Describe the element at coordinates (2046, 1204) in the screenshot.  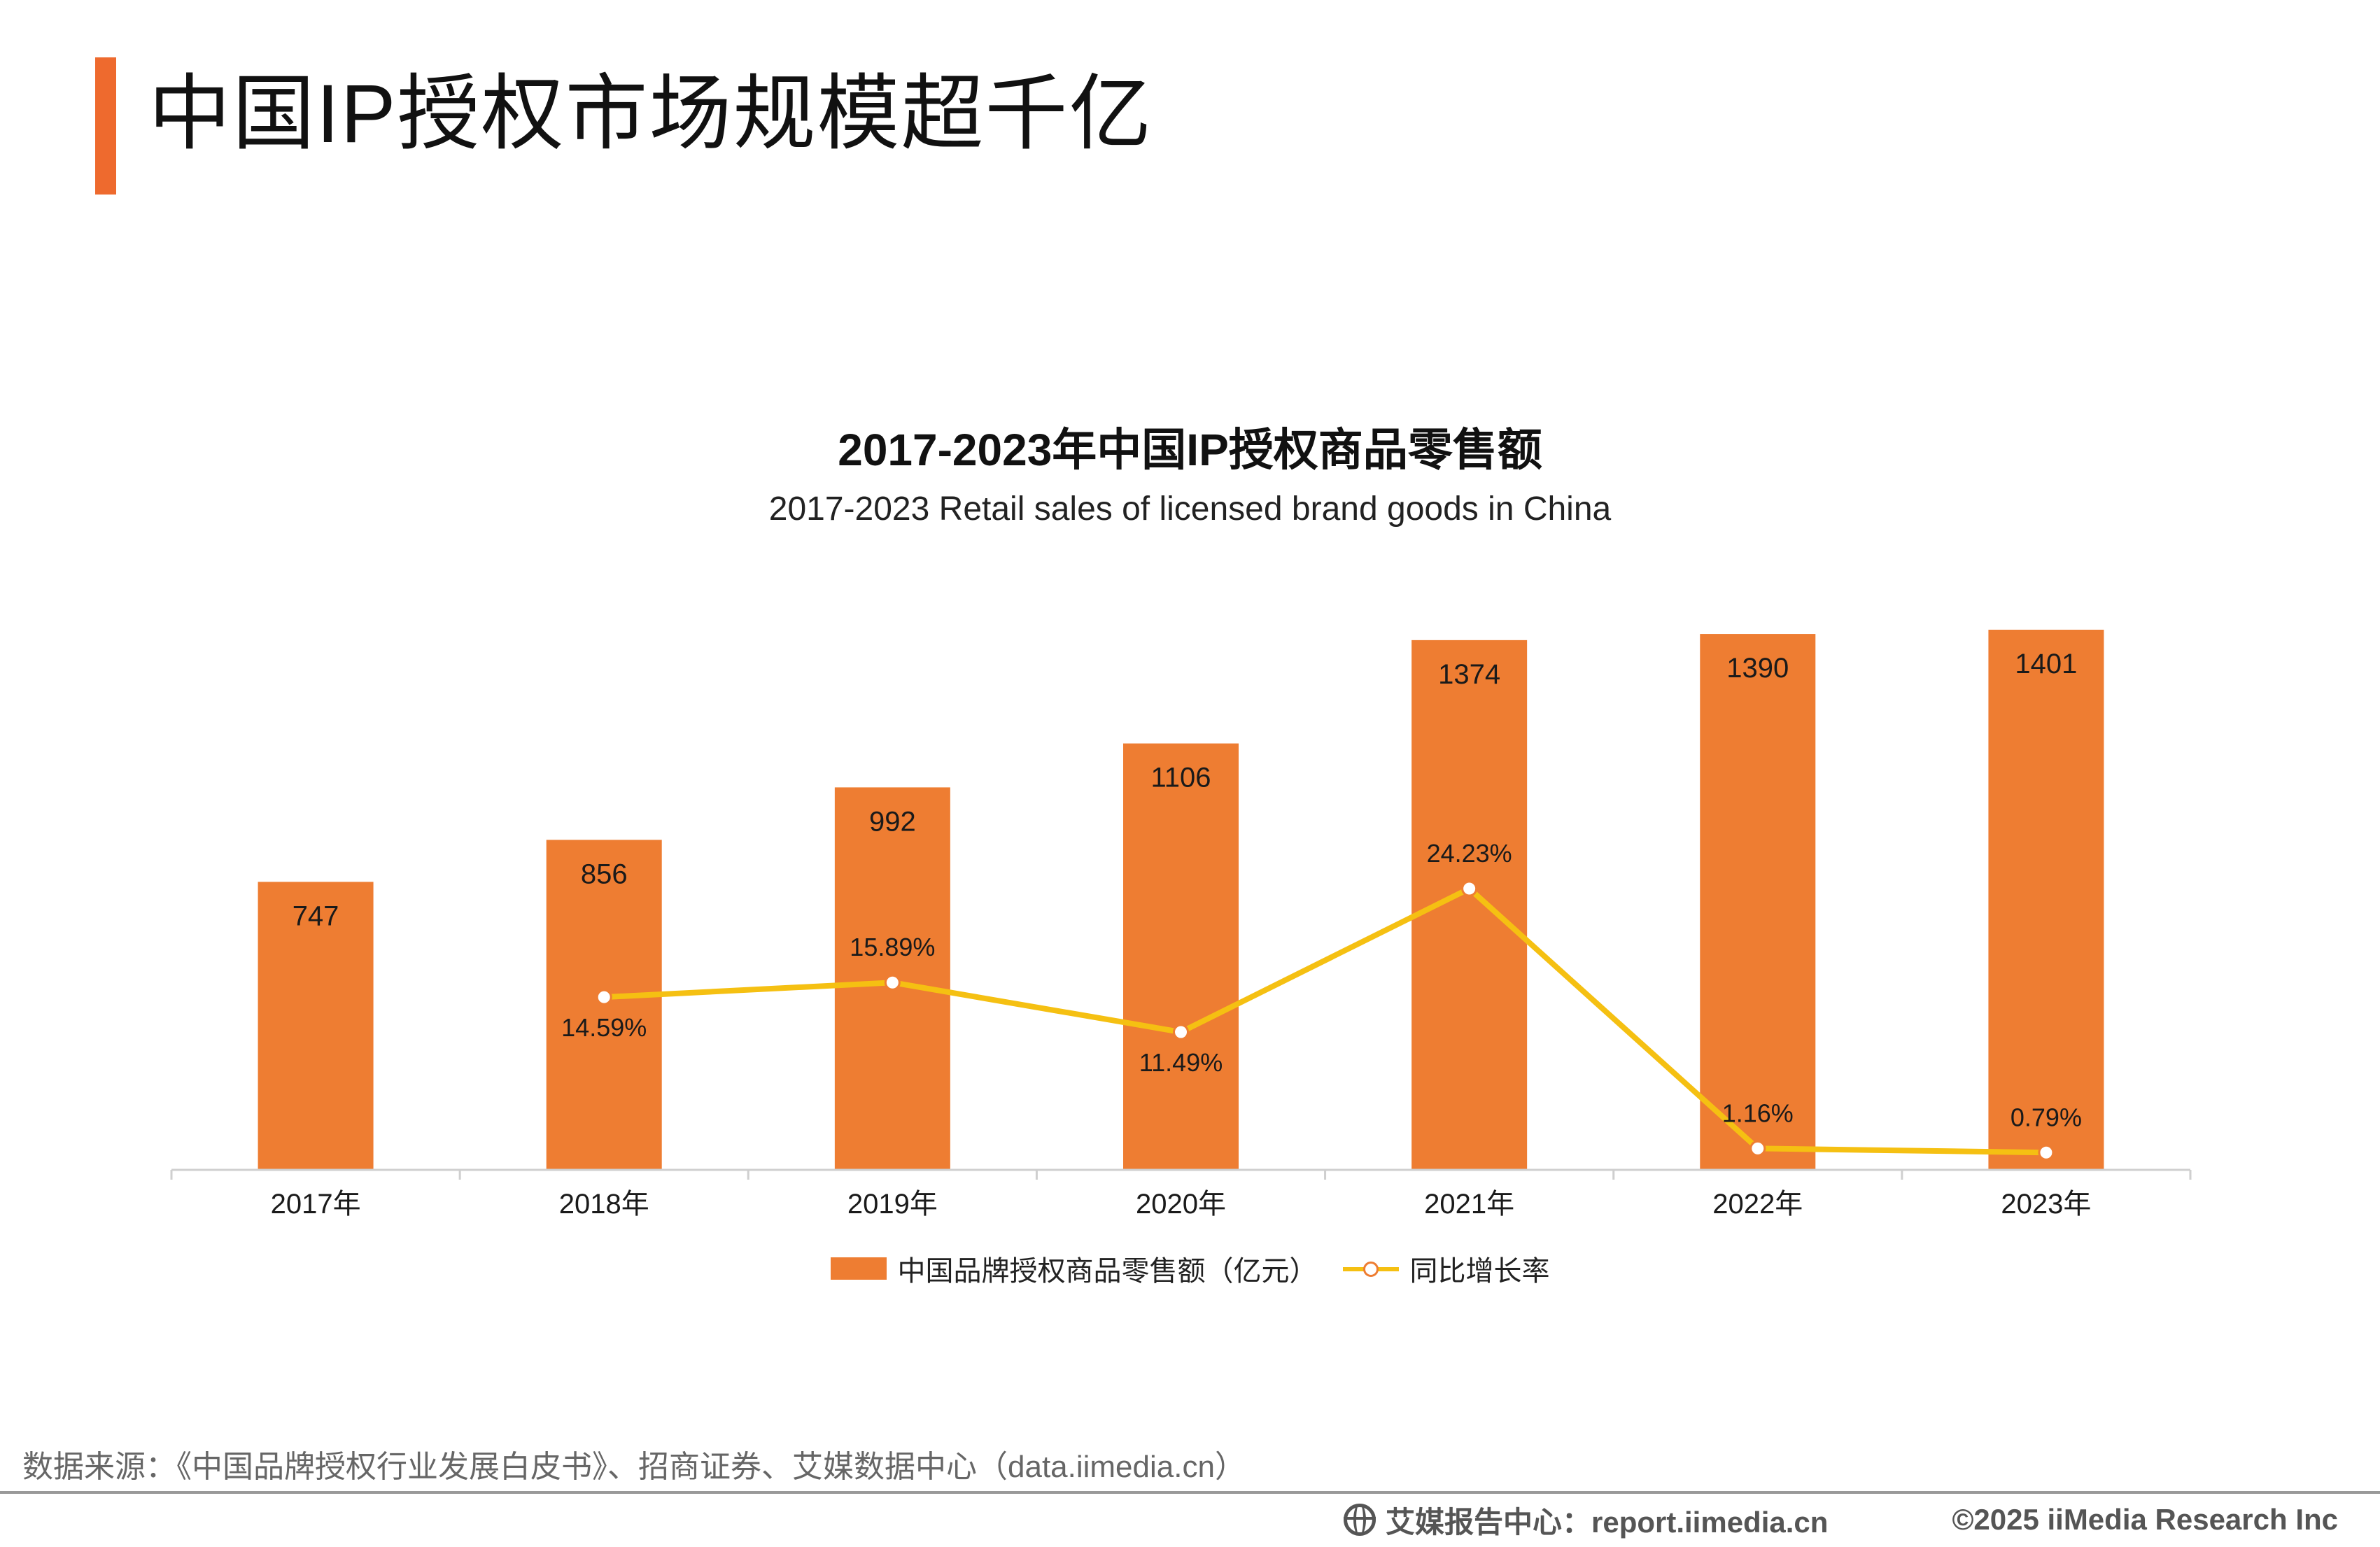
I see `x-tick-label: 2023年` at that location.